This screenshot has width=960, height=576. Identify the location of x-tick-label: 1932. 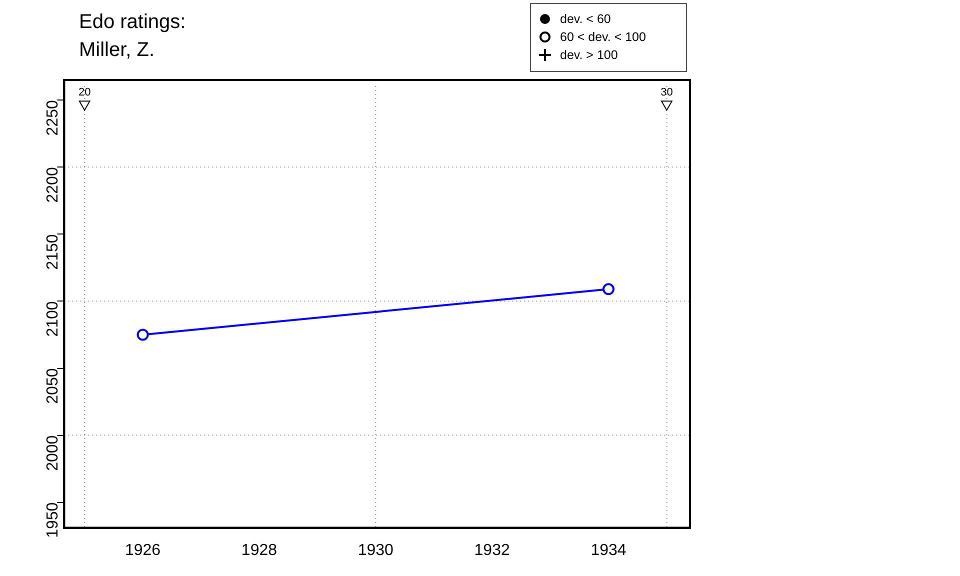
(492, 550).